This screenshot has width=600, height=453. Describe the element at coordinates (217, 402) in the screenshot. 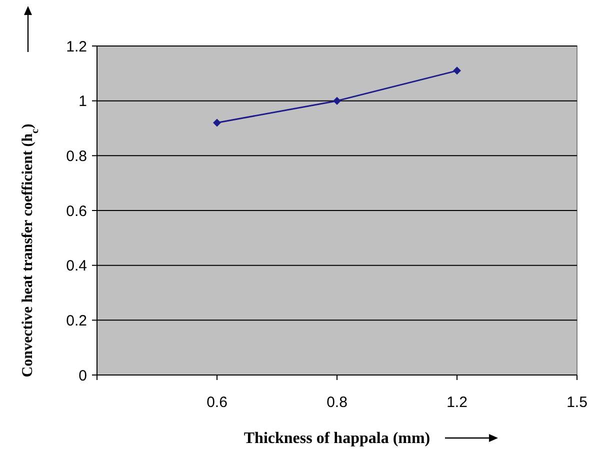

I see `x-tick-label: 0.6` at that location.